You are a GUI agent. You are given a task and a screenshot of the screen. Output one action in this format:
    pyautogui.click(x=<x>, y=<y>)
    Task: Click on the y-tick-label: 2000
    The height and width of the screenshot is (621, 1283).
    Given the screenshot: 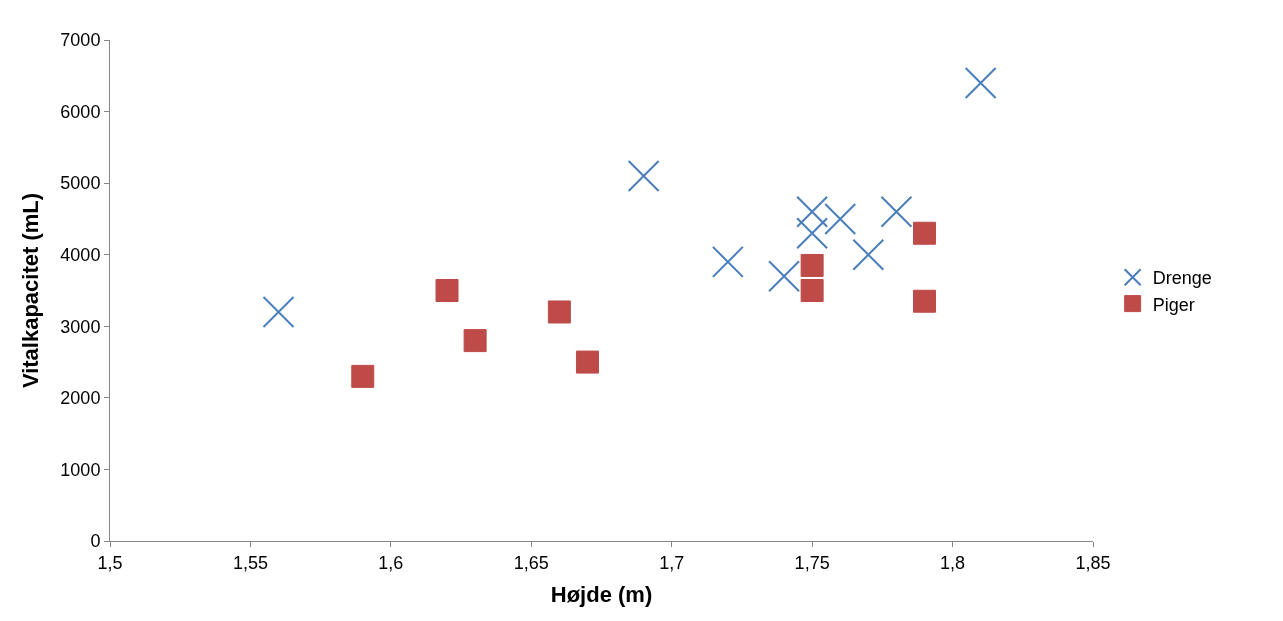 What is the action you would take?
    pyautogui.click(x=80, y=398)
    